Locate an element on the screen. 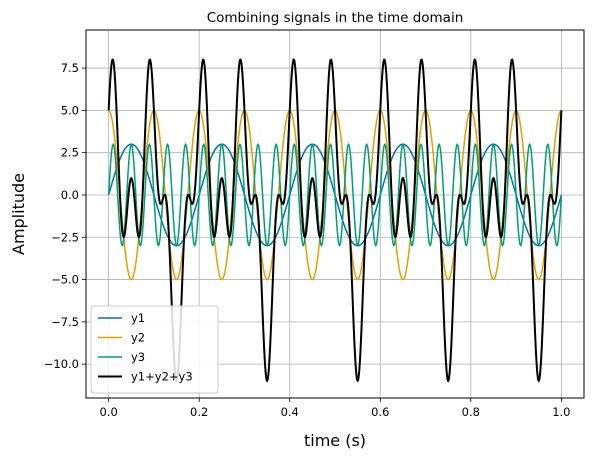 Image resolution: width=592 pixels, height=458 pixels. y-tick-label: −7.5 is located at coordinates (65, 322).